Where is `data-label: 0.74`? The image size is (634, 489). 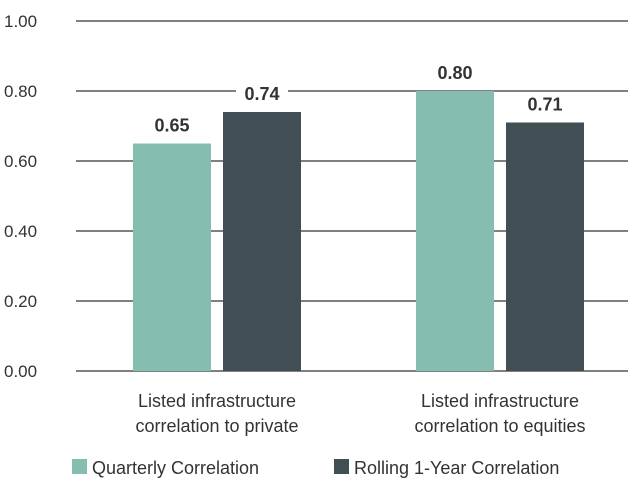
data-label: 0.74 is located at coordinates (261, 94).